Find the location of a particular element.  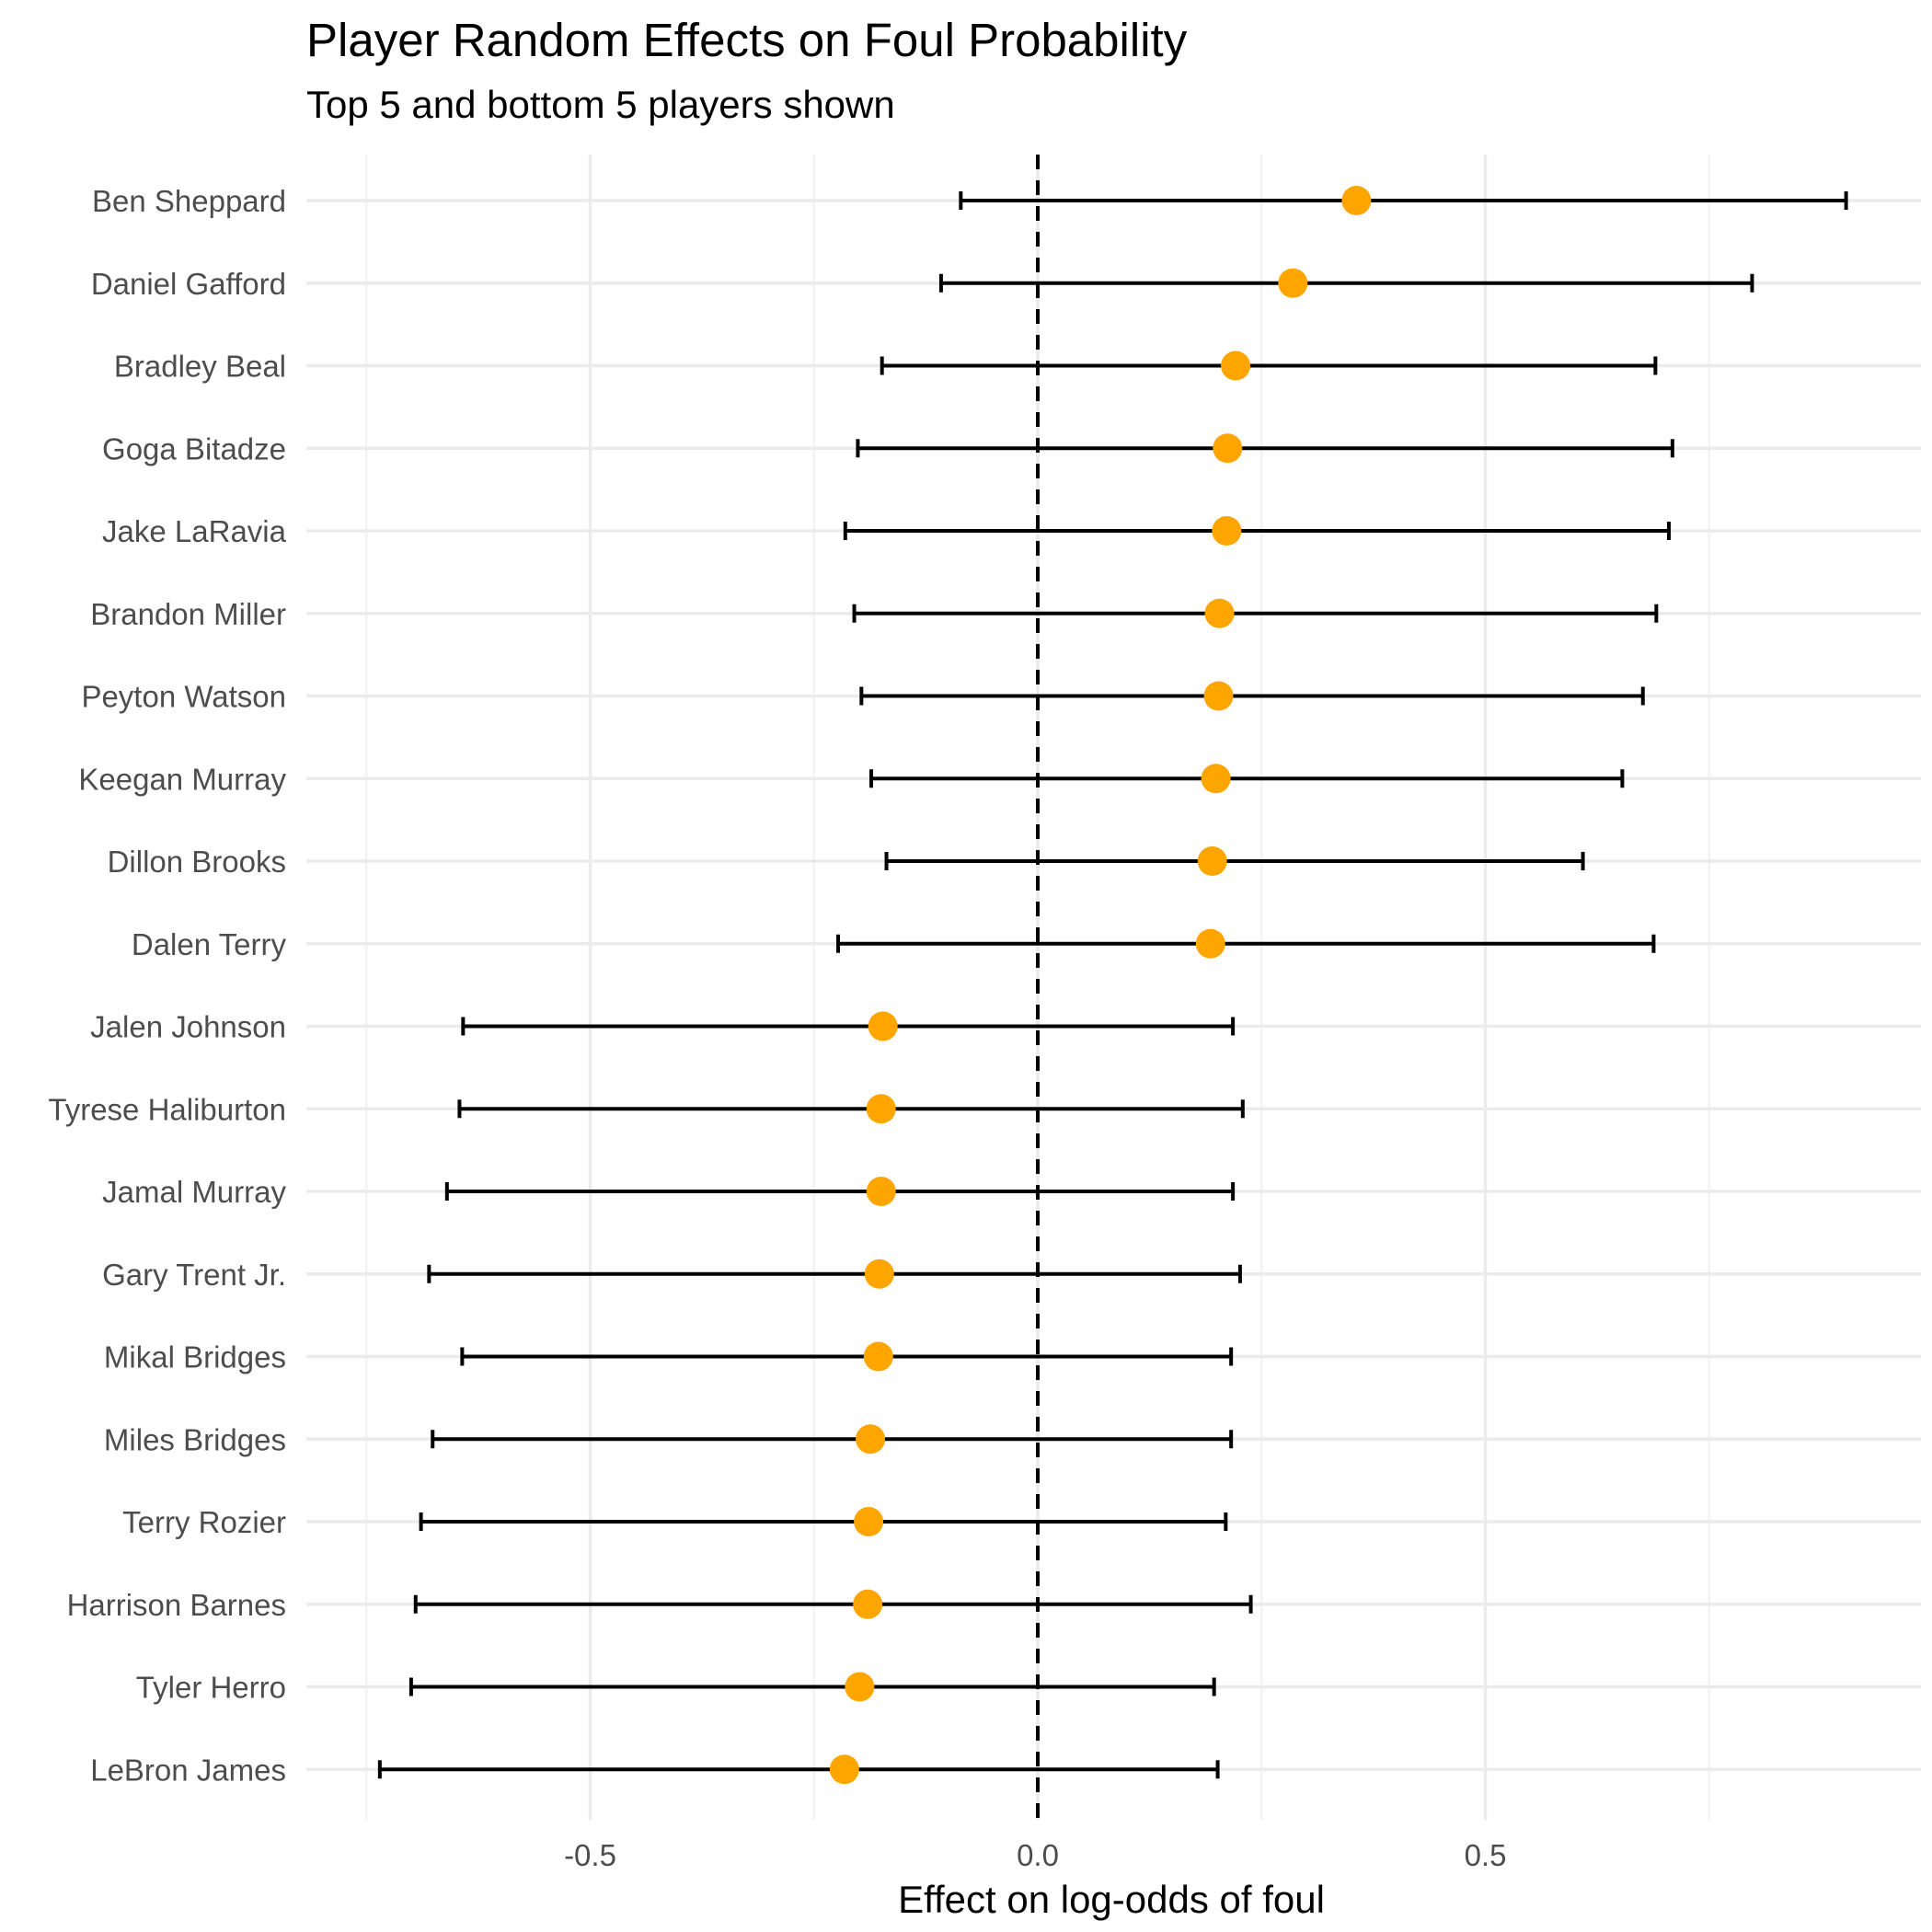

y-tick-label: Brandon Miller is located at coordinates (188, 614).